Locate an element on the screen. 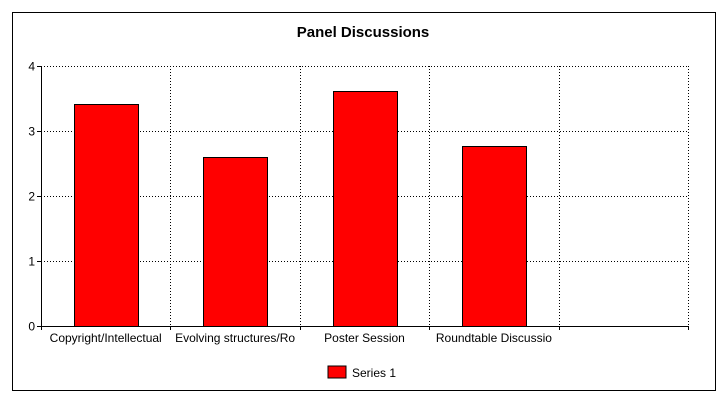 The width and height of the screenshot is (727, 409). y-tick-label: 3 is located at coordinates (31, 132).